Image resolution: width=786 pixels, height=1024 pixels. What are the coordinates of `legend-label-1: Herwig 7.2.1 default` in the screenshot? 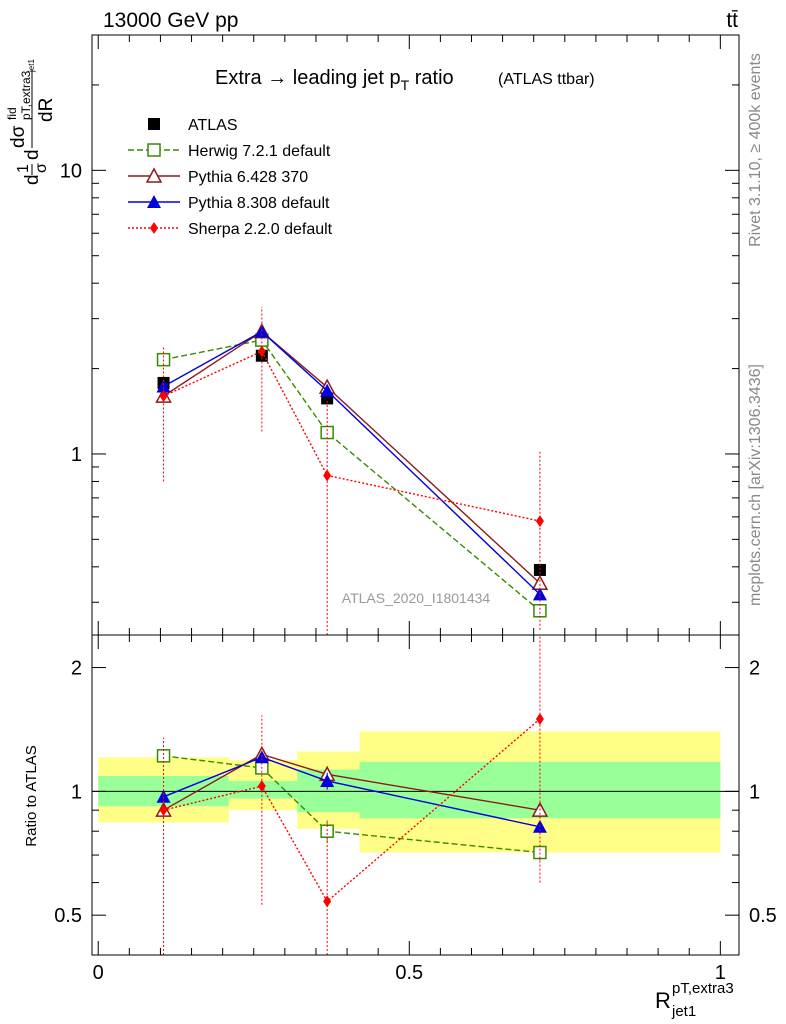 It's located at (259, 151).